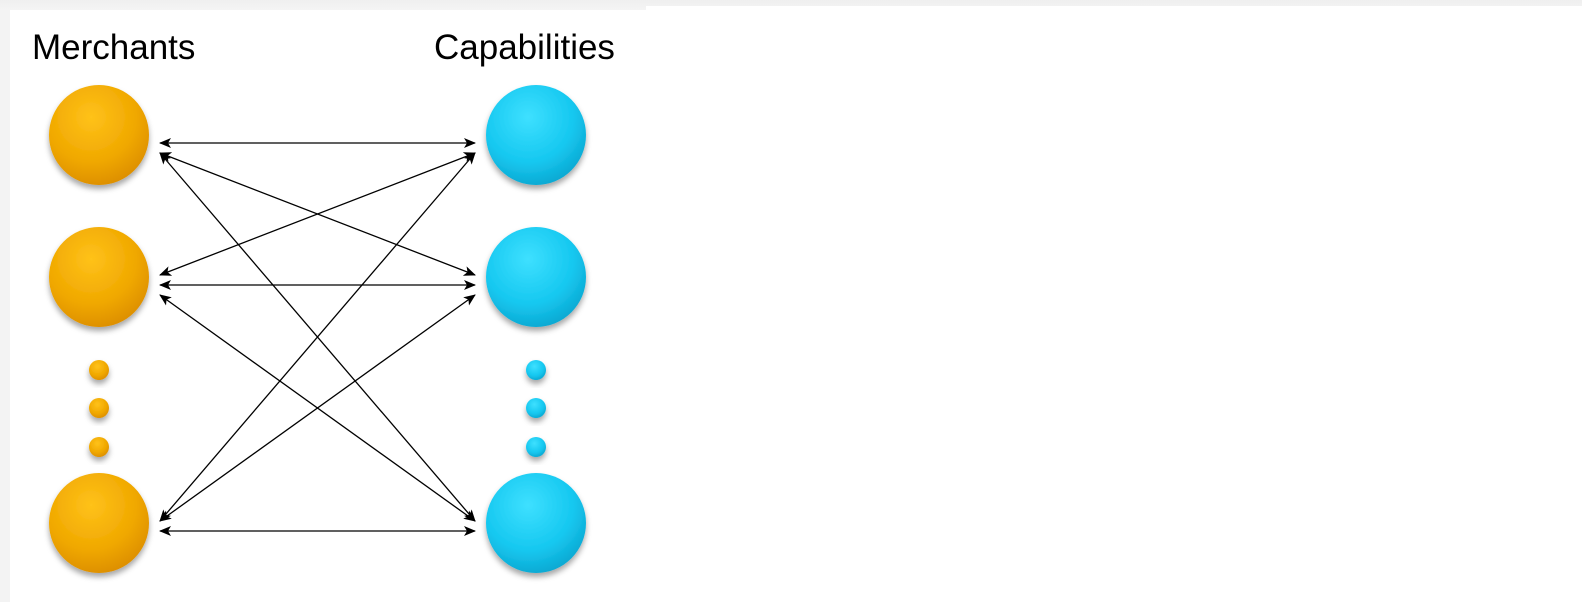 Image resolution: width=1582 pixels, height=602 pixels. What do you see at coordinates (536, 523) in the screenshot?
I see `capability-n-node` at bounding box center [536, 523].